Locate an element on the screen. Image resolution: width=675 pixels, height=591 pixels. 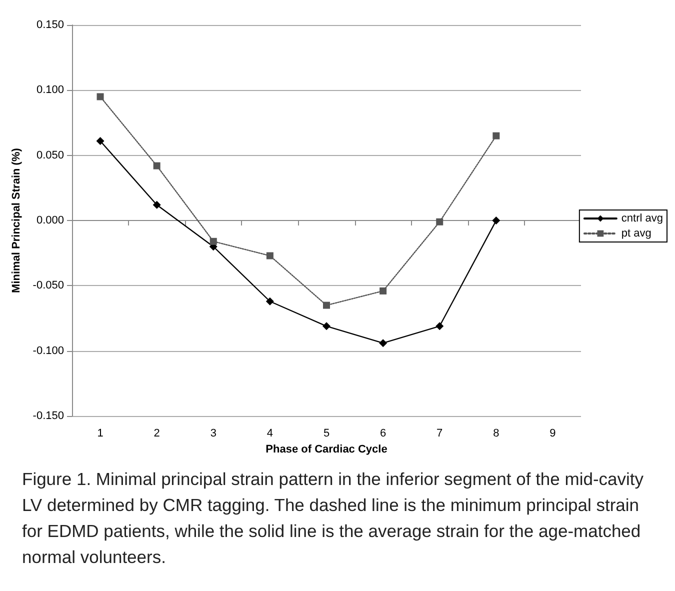
y-tick-label: -0.050 is located at coordinates (48, 286).